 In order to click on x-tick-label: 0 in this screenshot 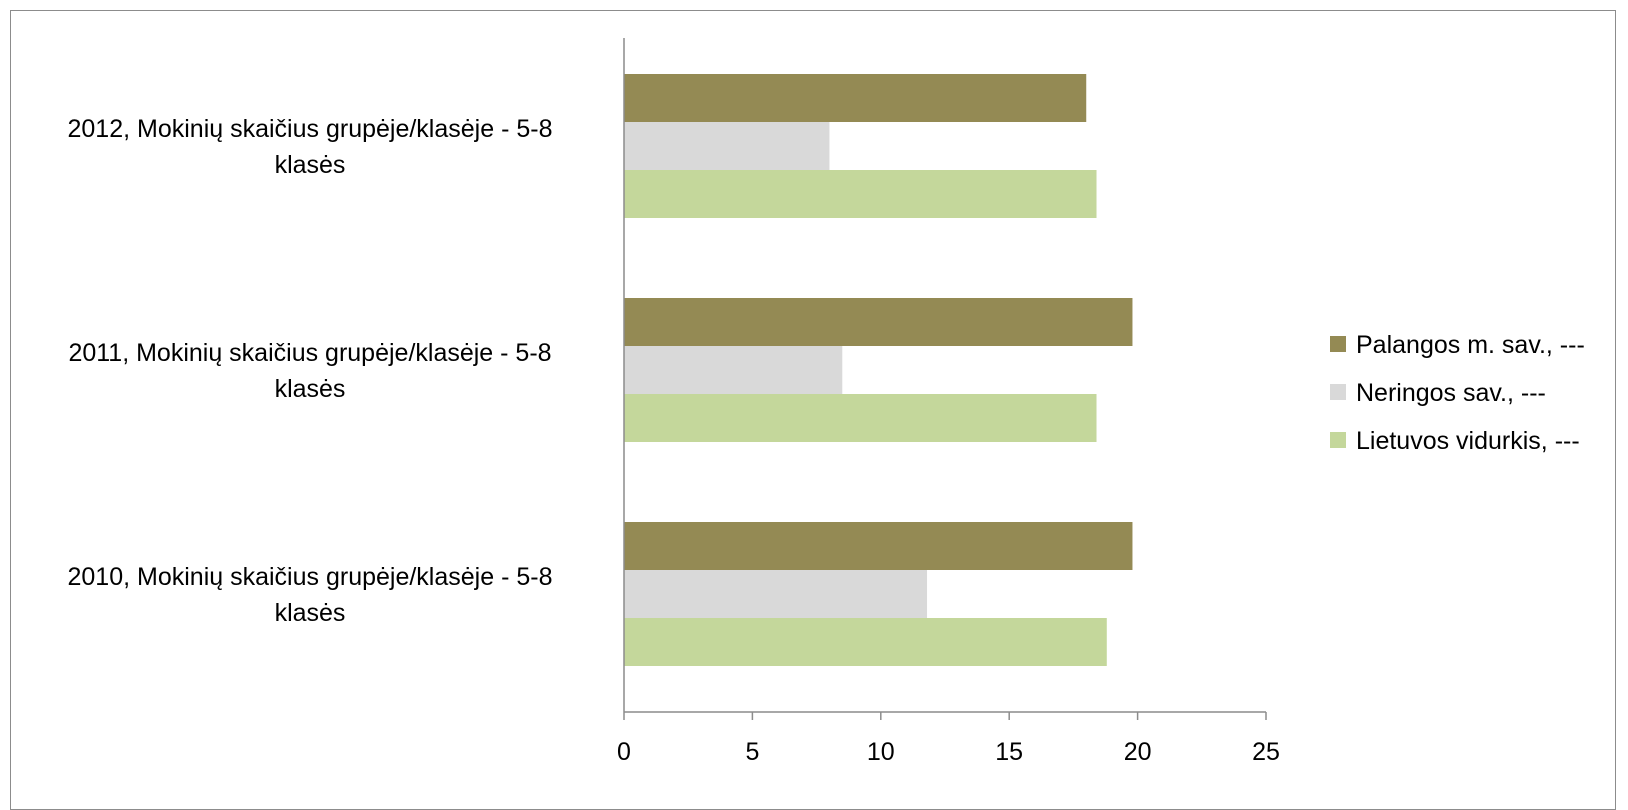, I will do `click(624, 752)`.